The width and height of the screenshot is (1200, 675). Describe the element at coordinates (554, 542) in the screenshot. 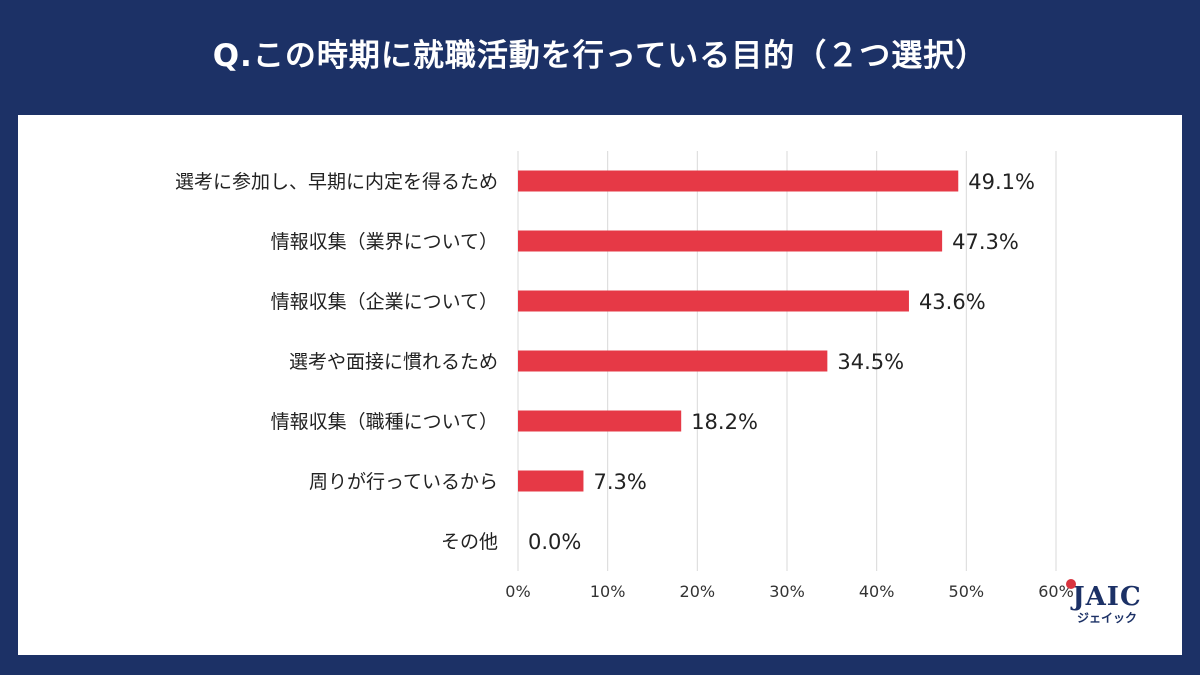

I see `value-label: 0.0%` at that location.